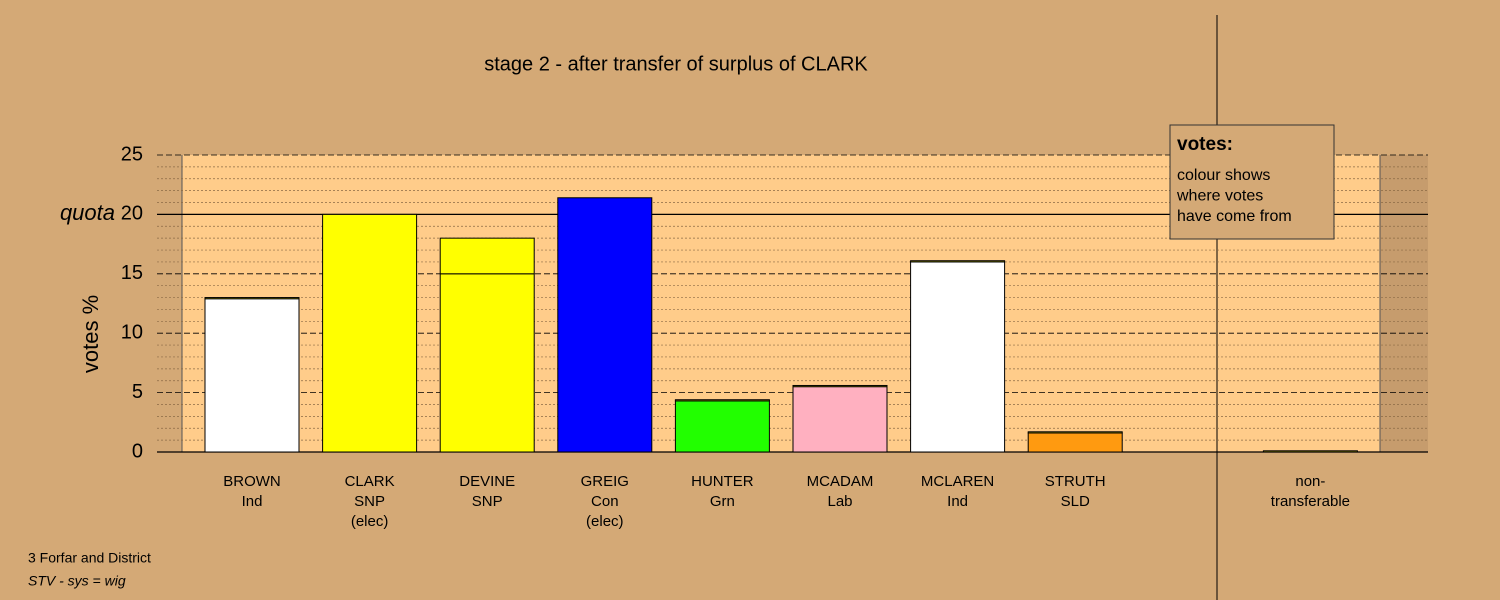  What do you see at coordinates (605, 481) in the screenshot?
I see `x-tick-label: GREIG` at bounding box center [605, 481].